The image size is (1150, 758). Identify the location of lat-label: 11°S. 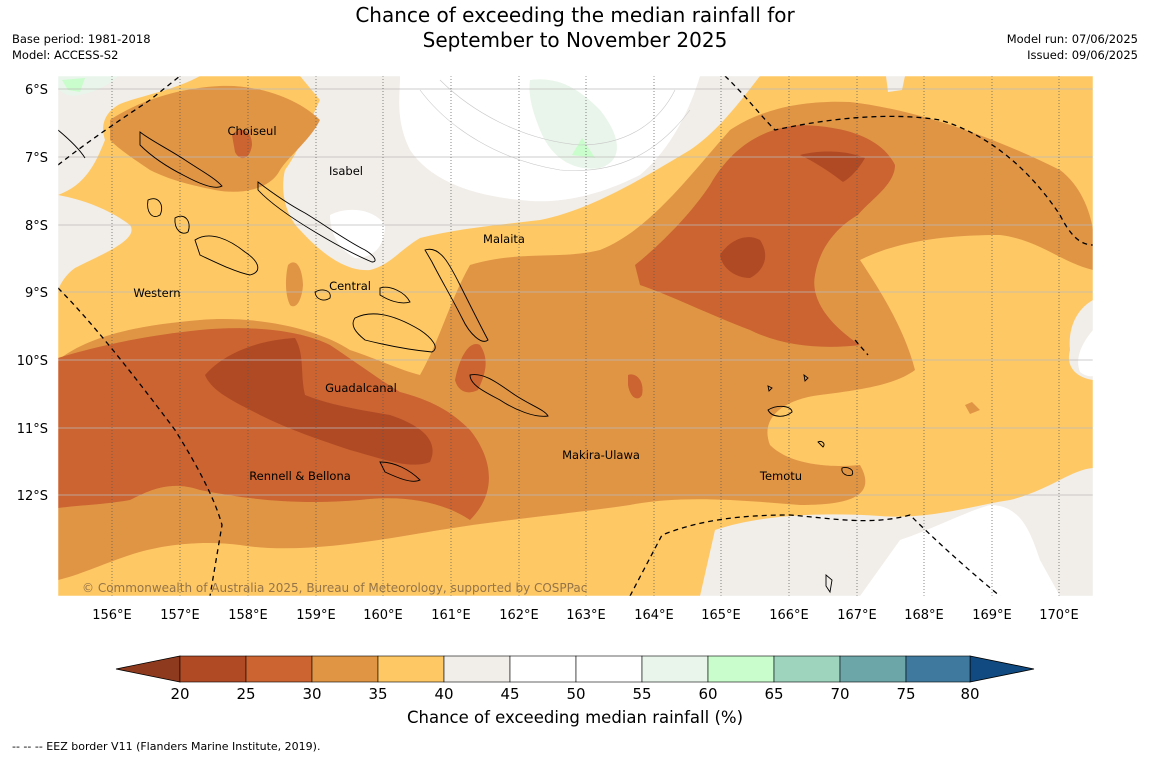
(32, 429).